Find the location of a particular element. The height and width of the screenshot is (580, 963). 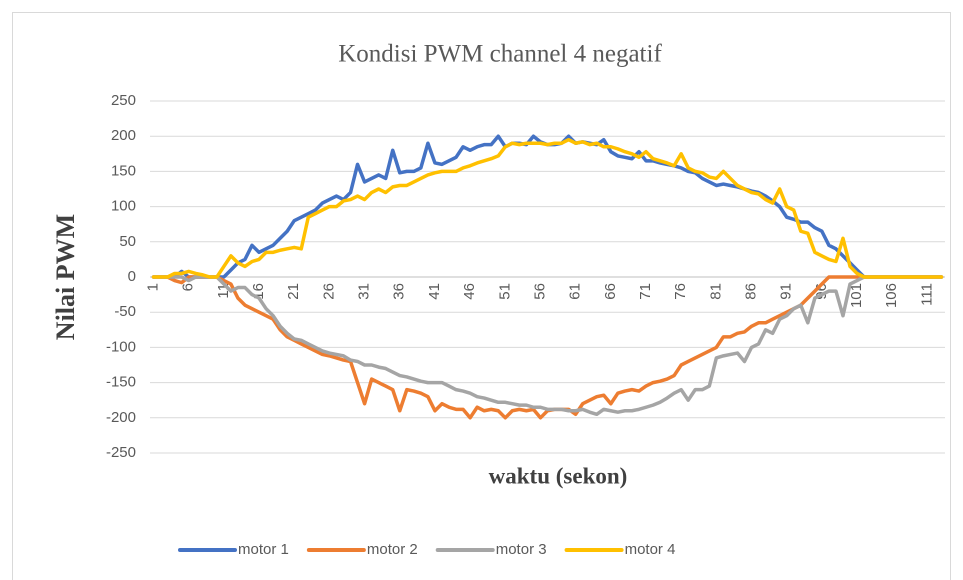

x-tick-label: 46 is located at coordinates (469, 291).